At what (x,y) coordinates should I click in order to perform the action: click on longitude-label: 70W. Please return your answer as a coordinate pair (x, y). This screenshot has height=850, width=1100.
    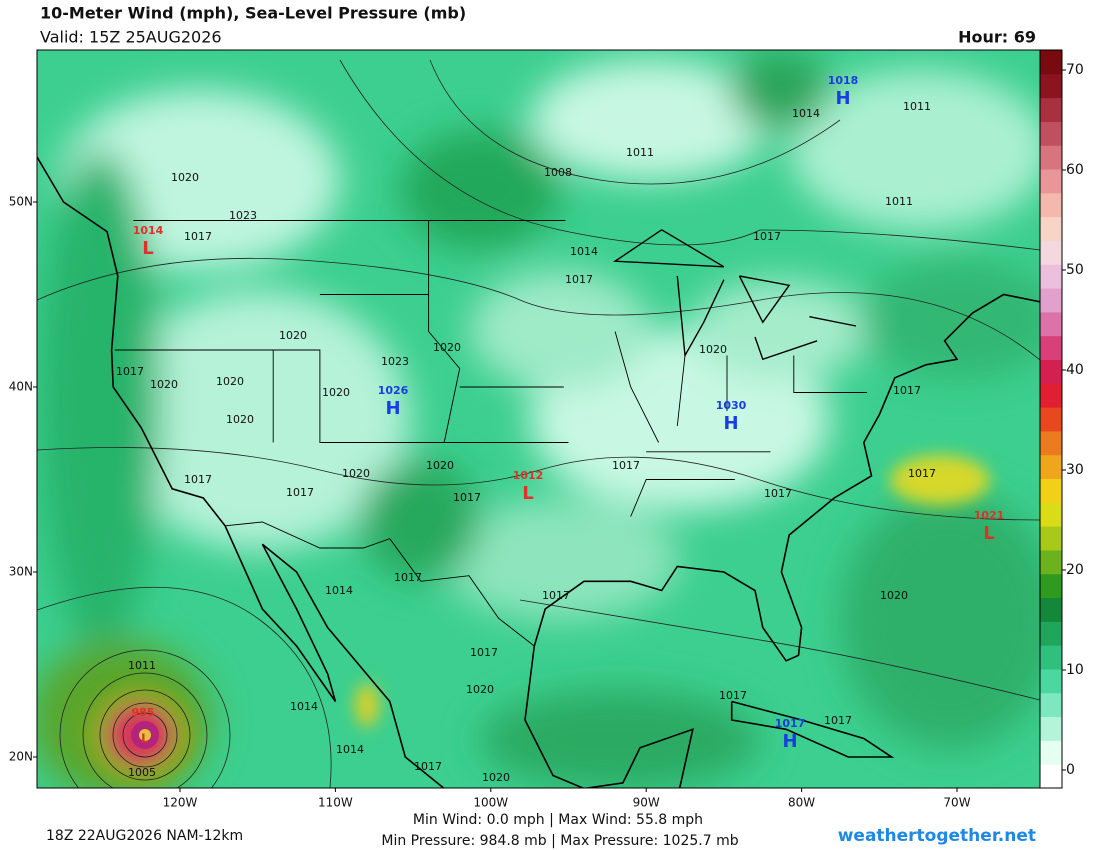
    Looking at the image, I should click on (956, 803).